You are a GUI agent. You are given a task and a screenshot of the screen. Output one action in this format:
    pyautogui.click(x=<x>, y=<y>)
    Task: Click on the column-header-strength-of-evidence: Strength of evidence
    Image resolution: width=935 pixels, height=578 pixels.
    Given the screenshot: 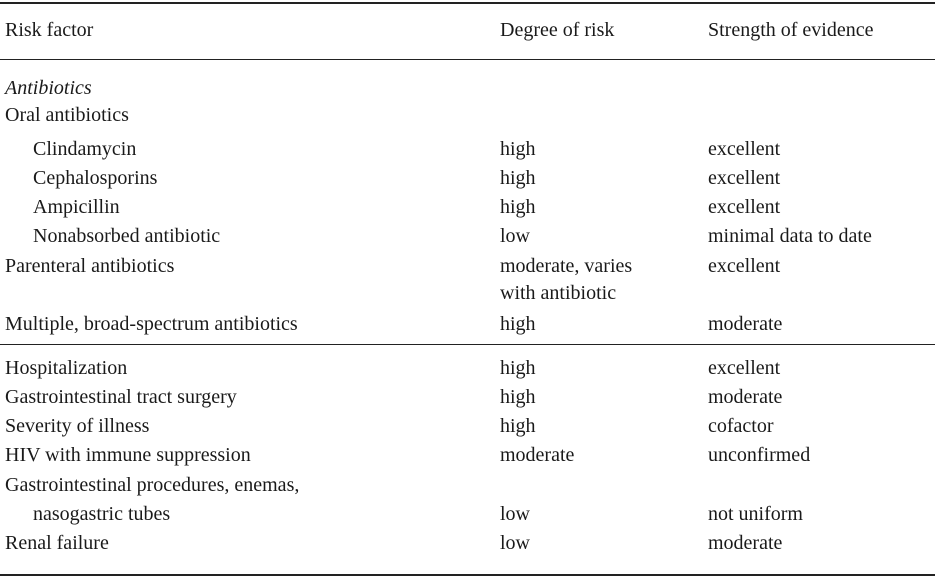 What is the action you would take?
    pyautogui.click(x=791, y=30)
    